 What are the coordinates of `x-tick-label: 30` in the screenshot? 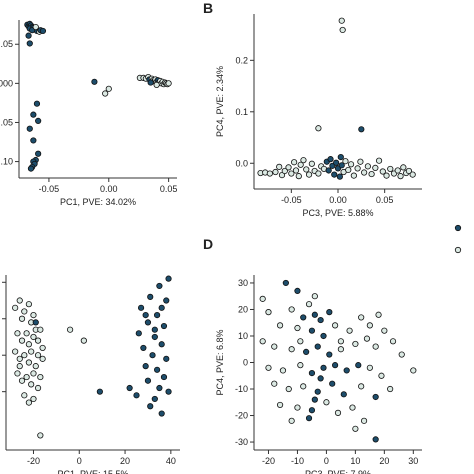 It's located at (413, 461).